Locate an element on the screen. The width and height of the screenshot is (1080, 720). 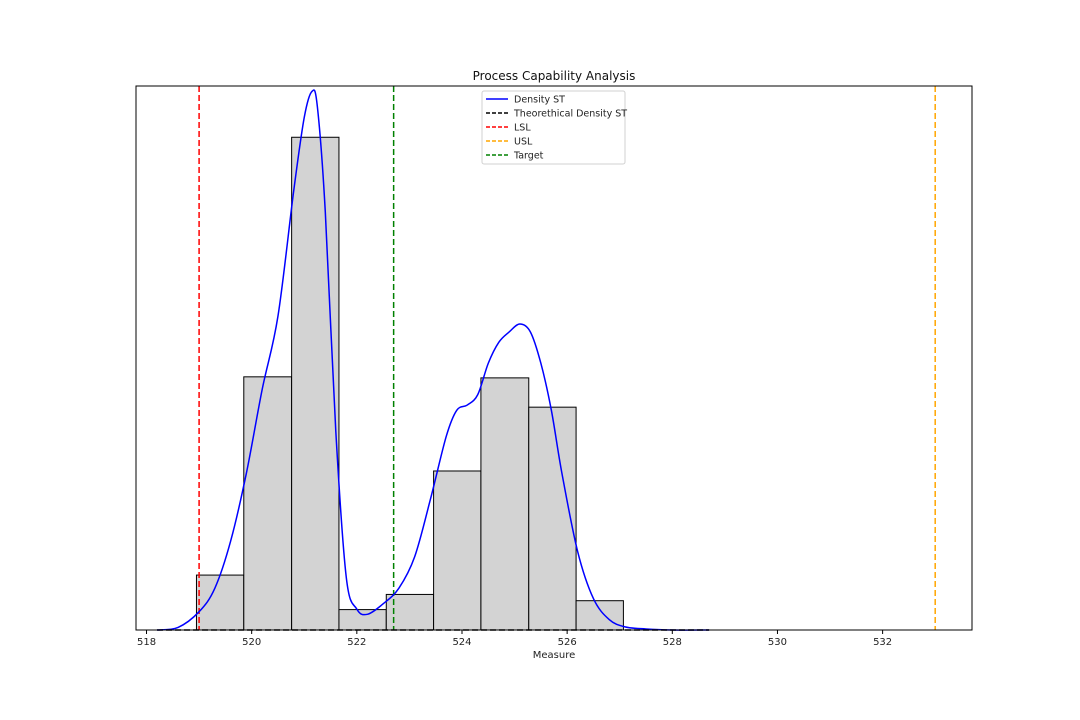
x-tick-label: 522 is located at coordinates (356, 642).